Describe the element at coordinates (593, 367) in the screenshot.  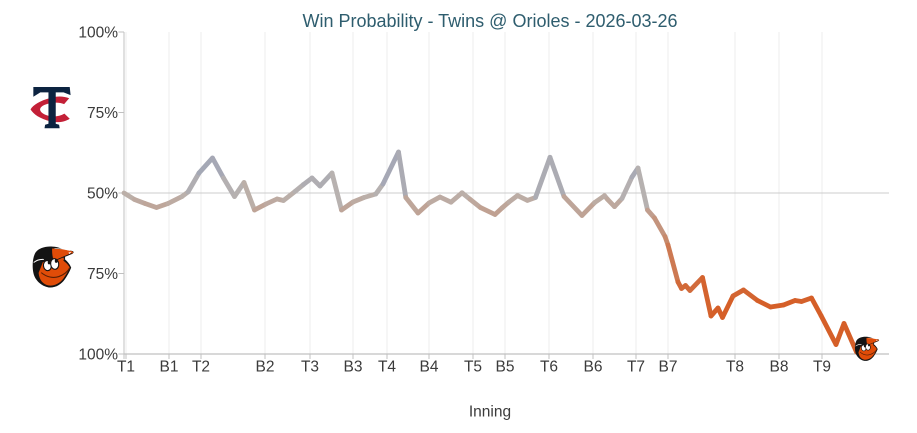
I see `svg-text: B6` at that location.